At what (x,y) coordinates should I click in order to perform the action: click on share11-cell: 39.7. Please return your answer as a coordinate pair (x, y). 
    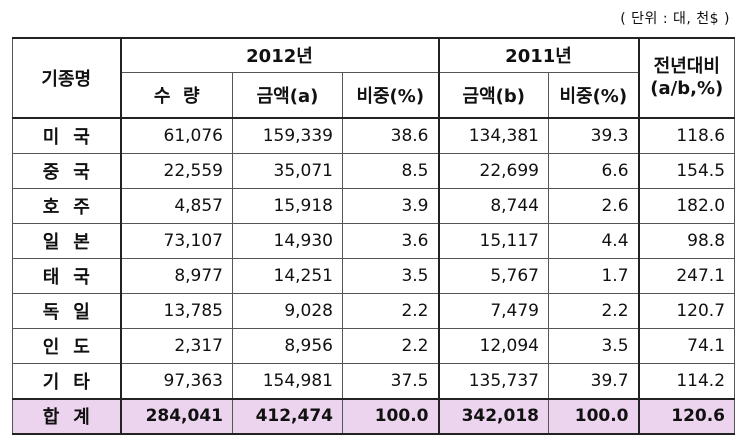
    Looking at the image, I should click on (593, 381).